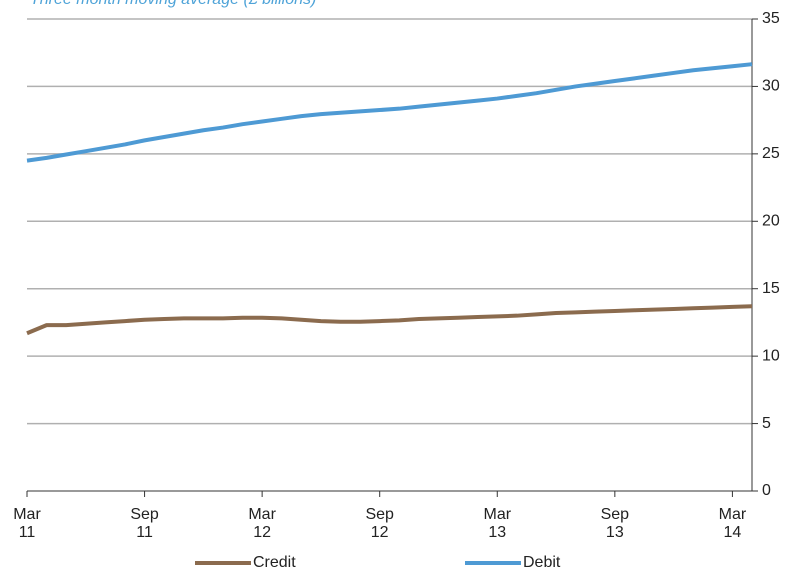  I want to click on y-tick-label: 5, so click(766, 423).